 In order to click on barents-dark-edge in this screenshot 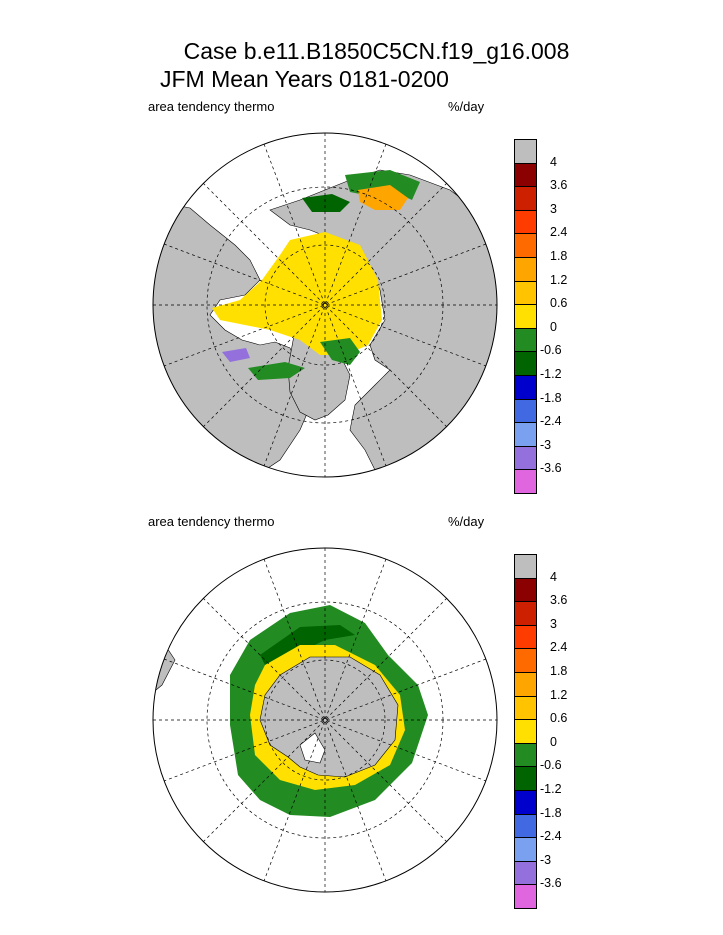, I will do `click(326, 203)`.